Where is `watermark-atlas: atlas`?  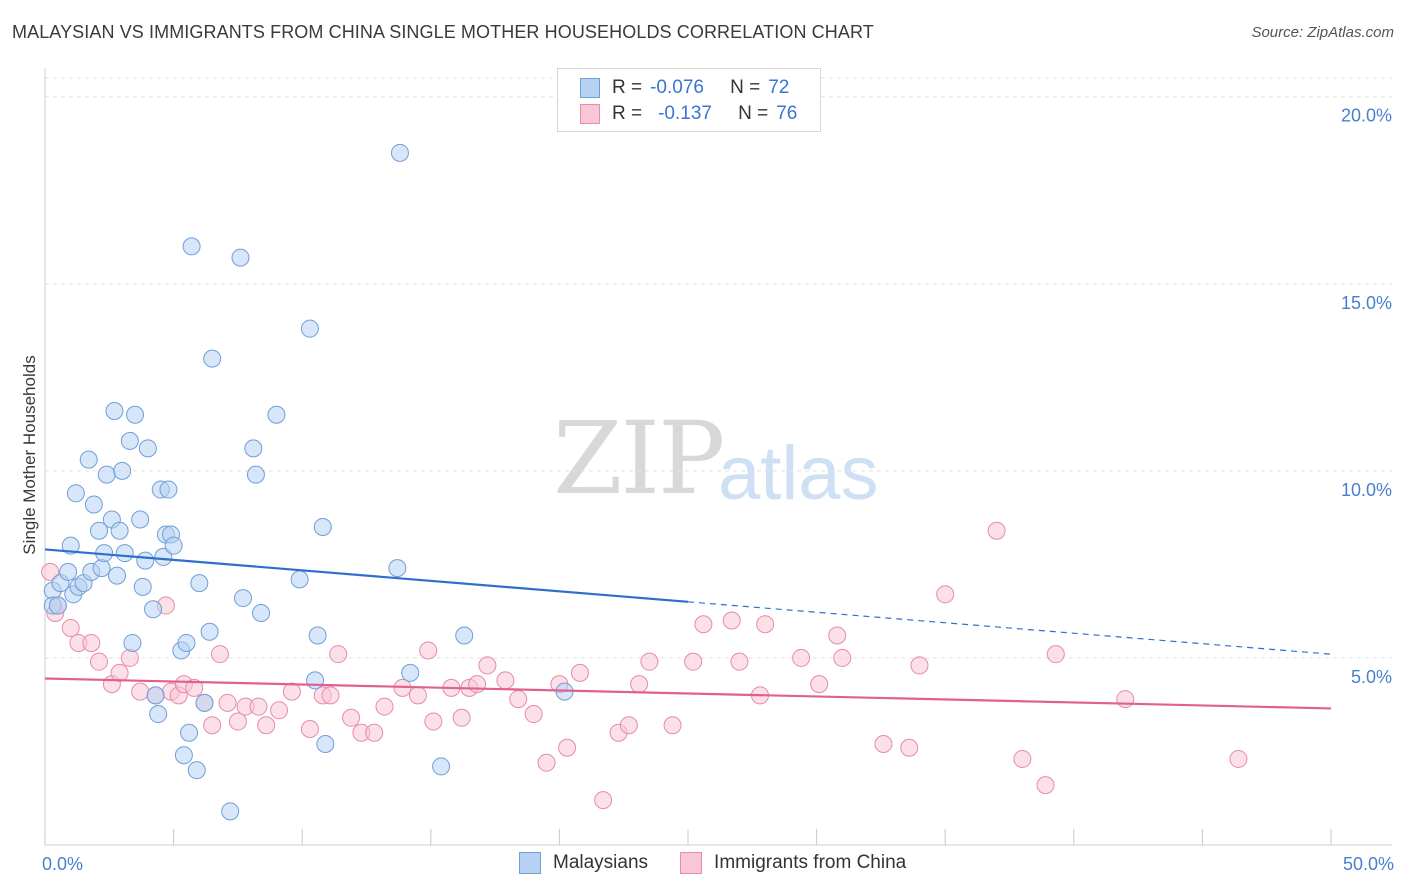
watermark-atlas: atlas is located at coordinates (798, 473).